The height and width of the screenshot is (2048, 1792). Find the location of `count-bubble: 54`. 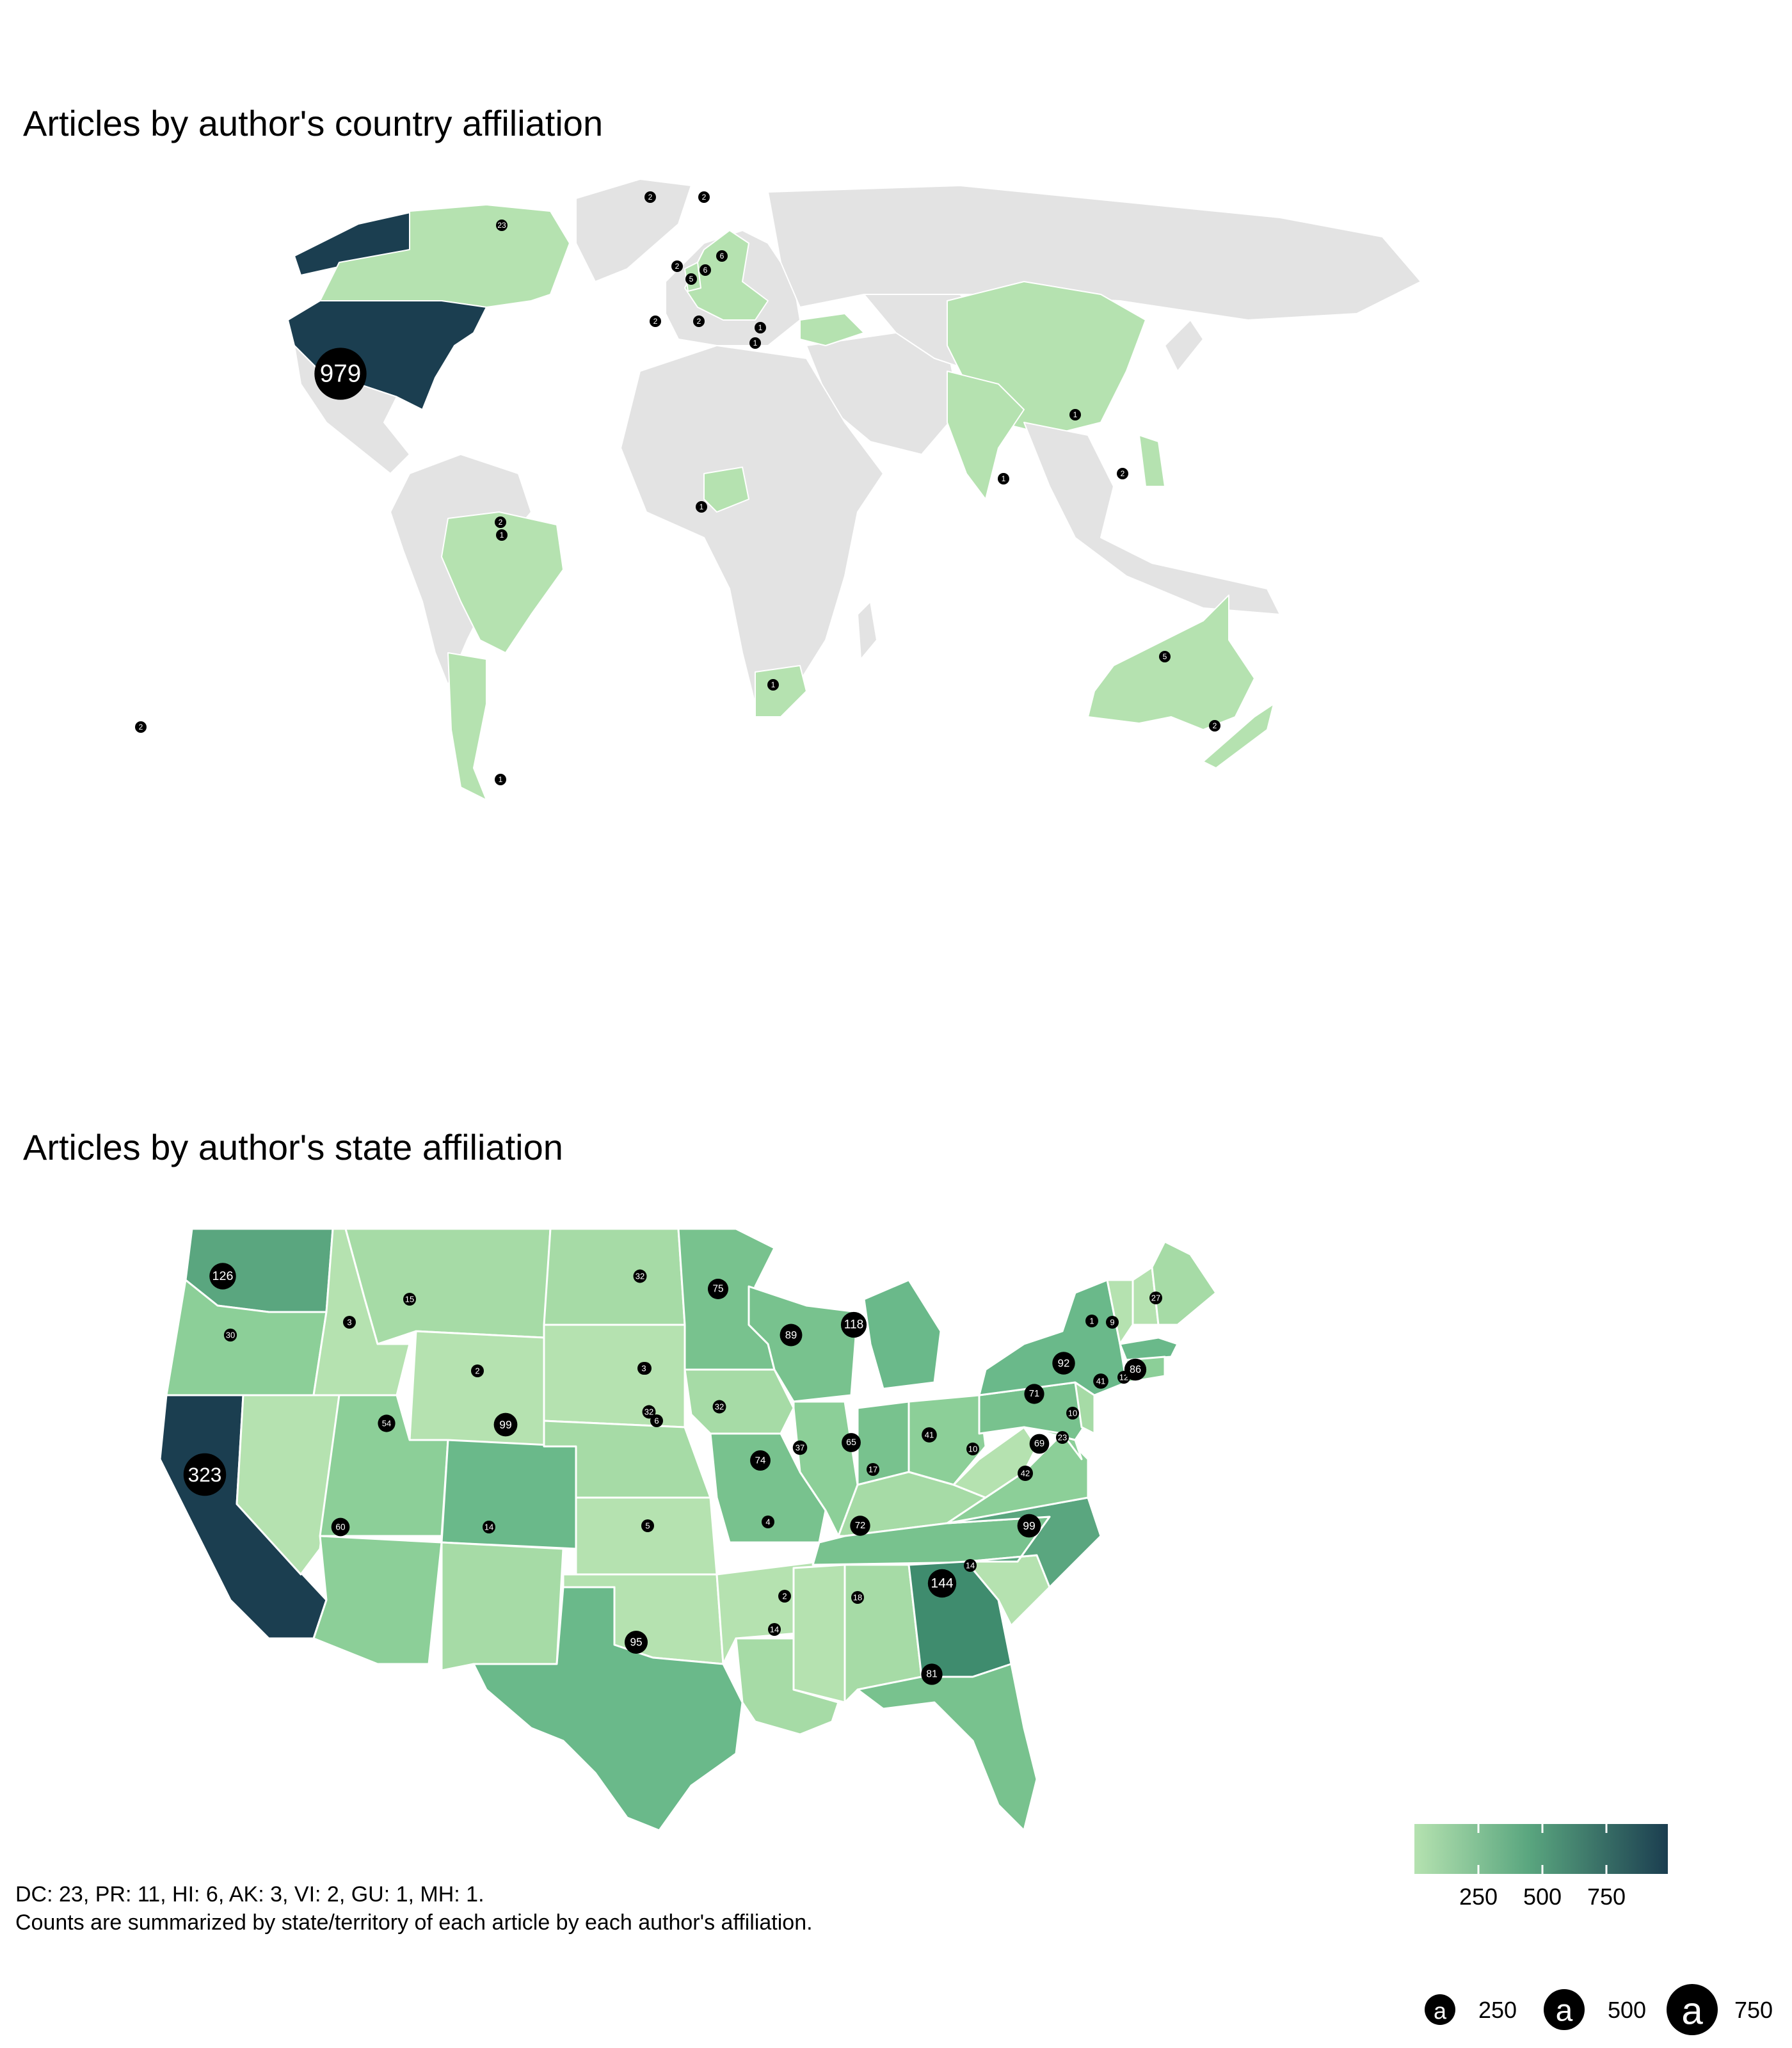

count-bubble: 54 is located at coordinates (387, 1423).